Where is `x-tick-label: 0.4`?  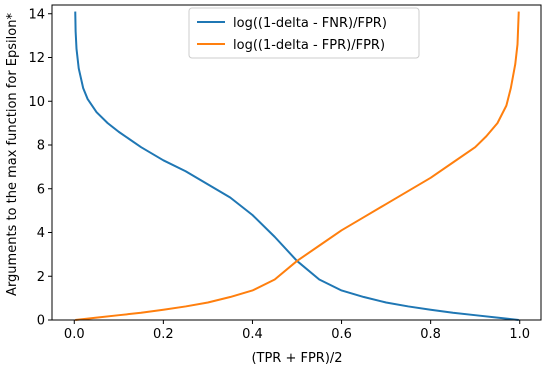 x-tick-label: 0.4 is located at coordinates (252, 334).